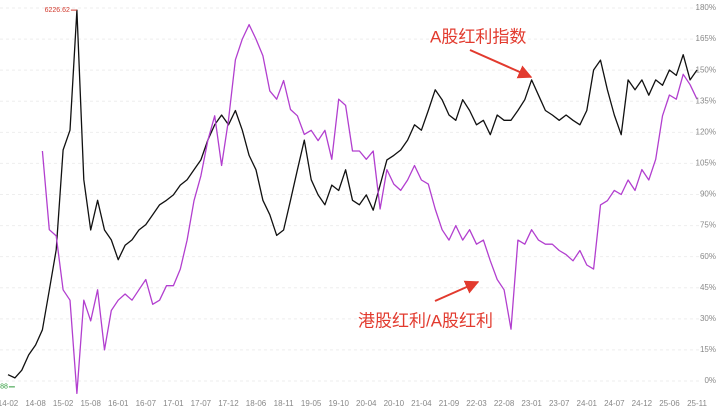 The image size is (719, 412). I want to click on x-tick-label: 15-08, so click(90, 403).